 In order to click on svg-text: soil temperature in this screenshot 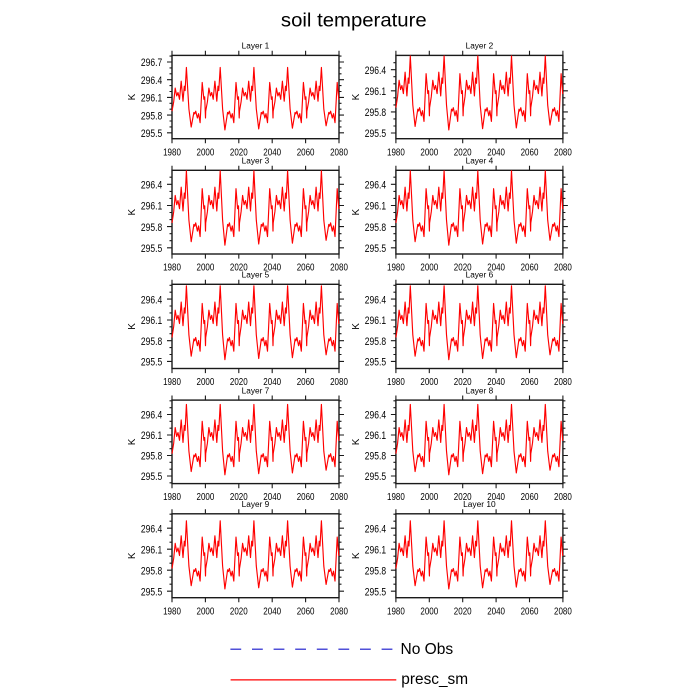, I will do `click(354, 21)`.